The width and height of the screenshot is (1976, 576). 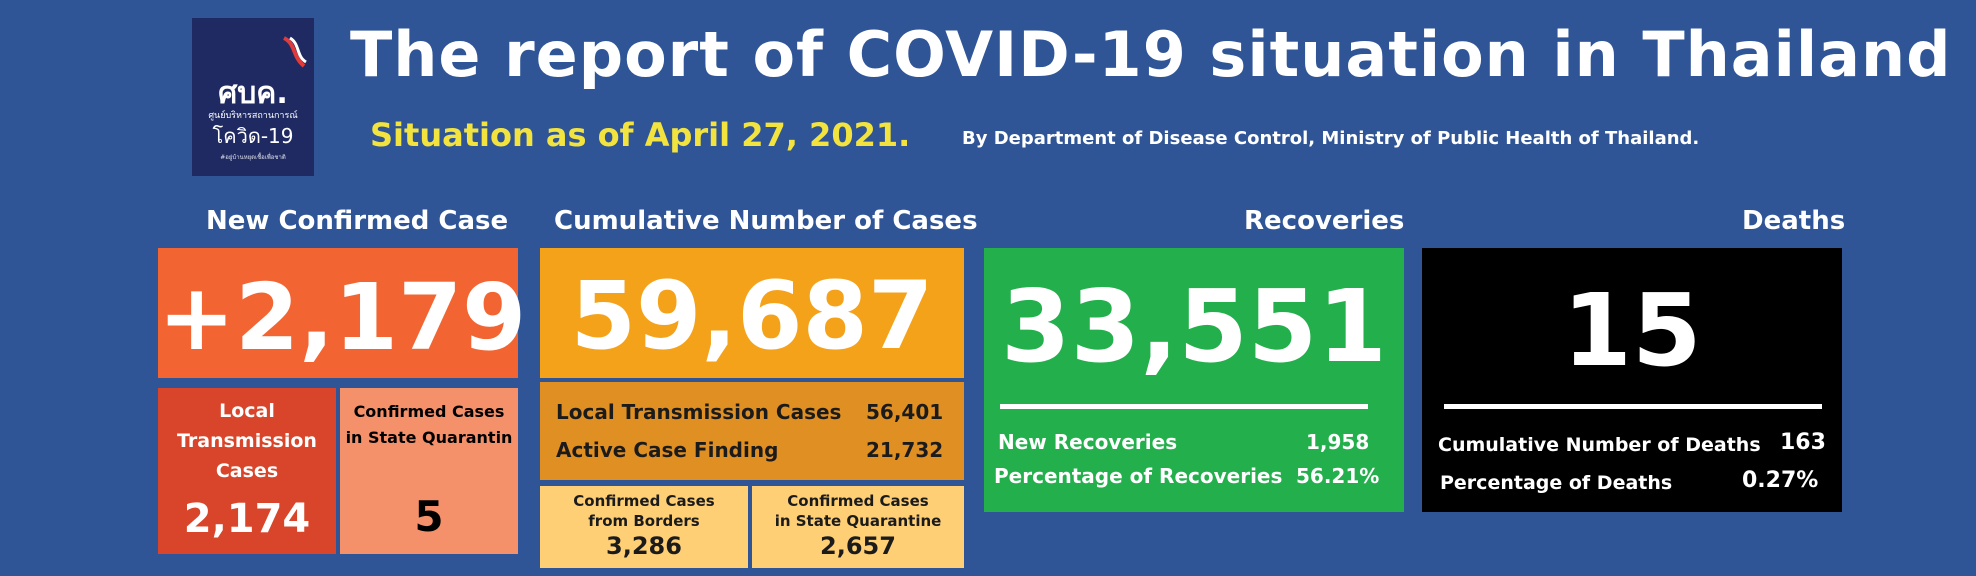 What do you see at coordinates (294, 52) in the screenshot?
I see `flag-ribbon-icon` at bounding box center [294, 52].